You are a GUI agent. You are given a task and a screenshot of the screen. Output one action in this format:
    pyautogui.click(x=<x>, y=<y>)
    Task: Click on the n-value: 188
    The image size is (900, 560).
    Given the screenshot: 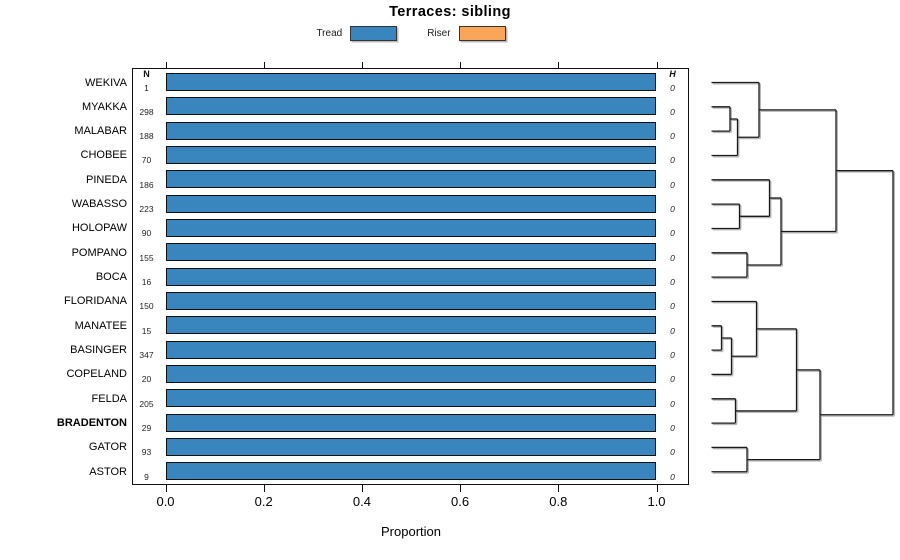 What is the action you would take?
    pyautogui.click(x=146, y=136)
    